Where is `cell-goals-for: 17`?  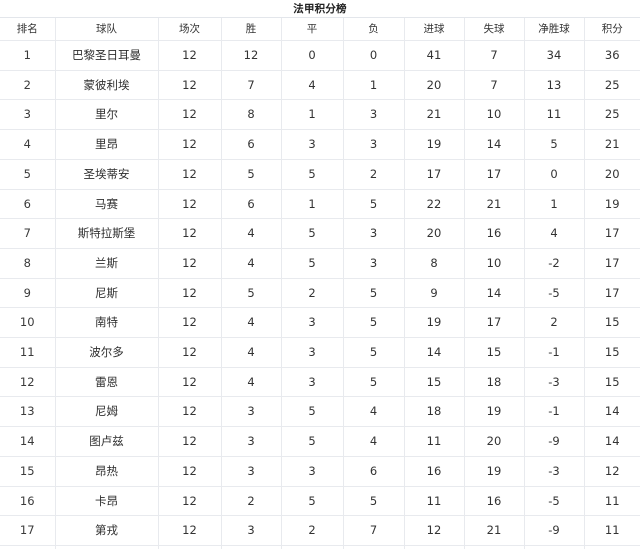 cell-goals-for: 17 is located at coordinates (434, 174).